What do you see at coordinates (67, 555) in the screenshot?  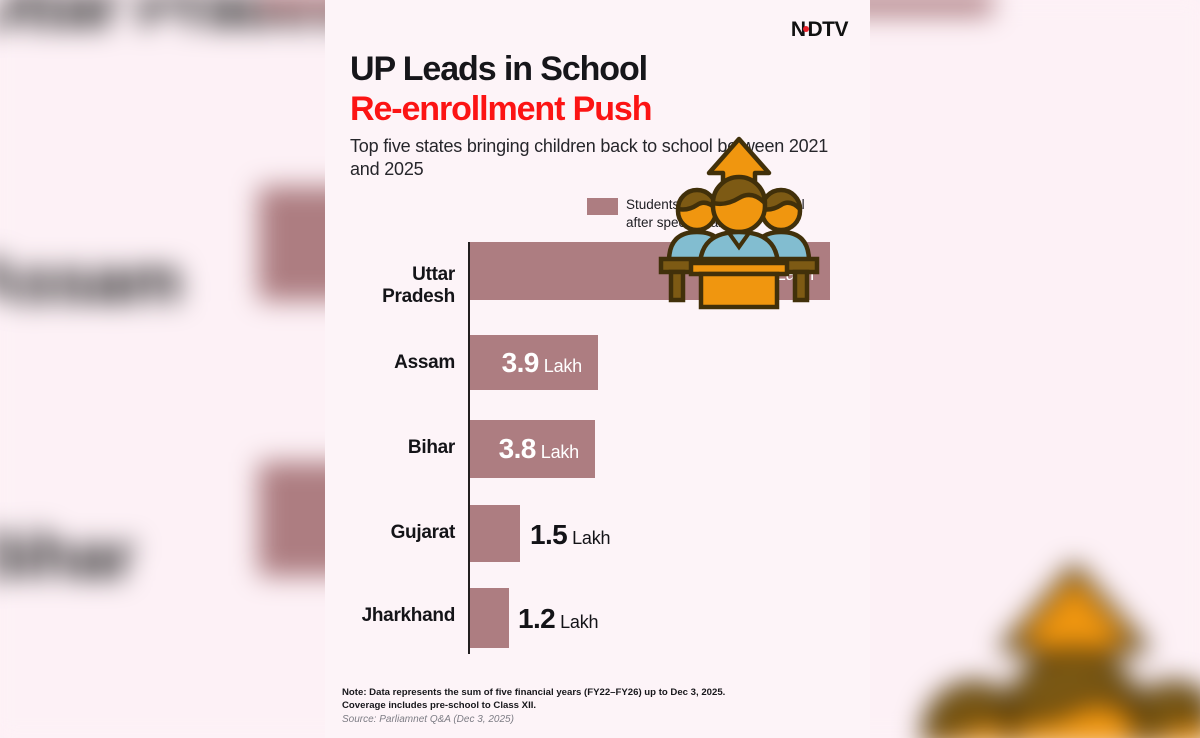 I see `bg-text-bihar: Bihar` at bounding box center [67, 555].